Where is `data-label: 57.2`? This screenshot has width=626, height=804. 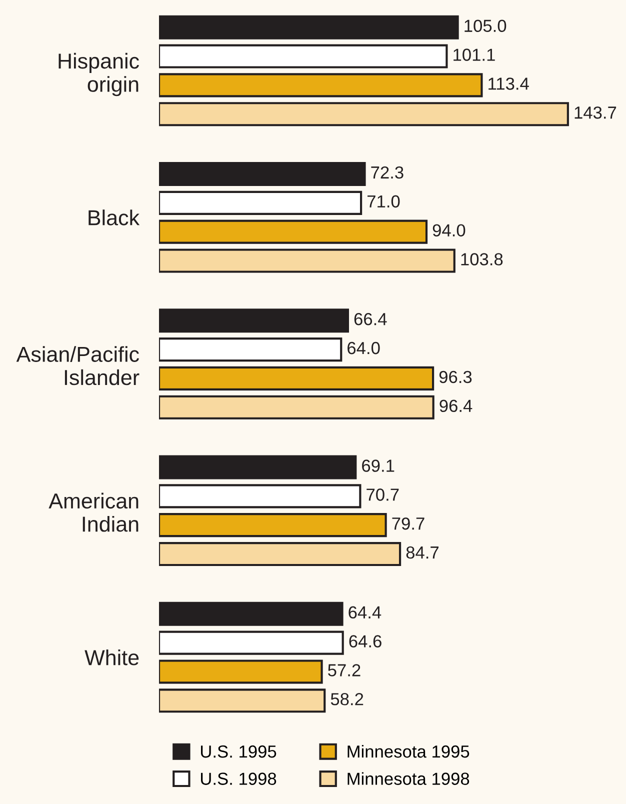
data-label: 57.2 is located at coordinates (344, 670).